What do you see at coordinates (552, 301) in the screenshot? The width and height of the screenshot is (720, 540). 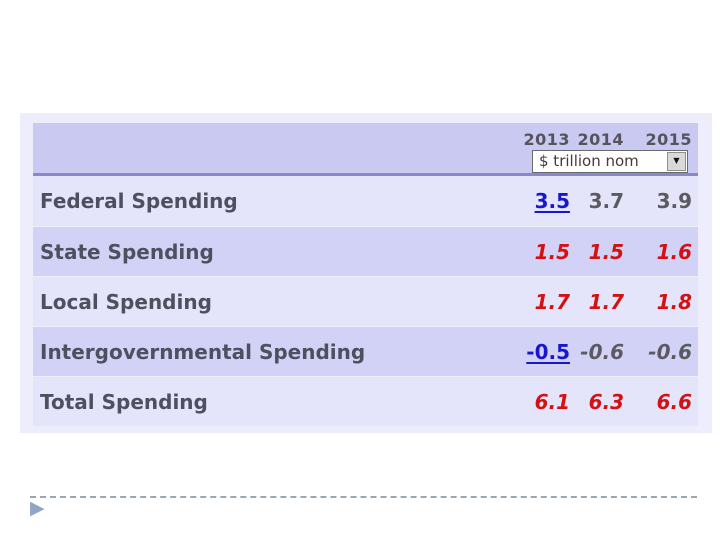 I see `value-2013: 1.7` at bounding box center [552, 301].